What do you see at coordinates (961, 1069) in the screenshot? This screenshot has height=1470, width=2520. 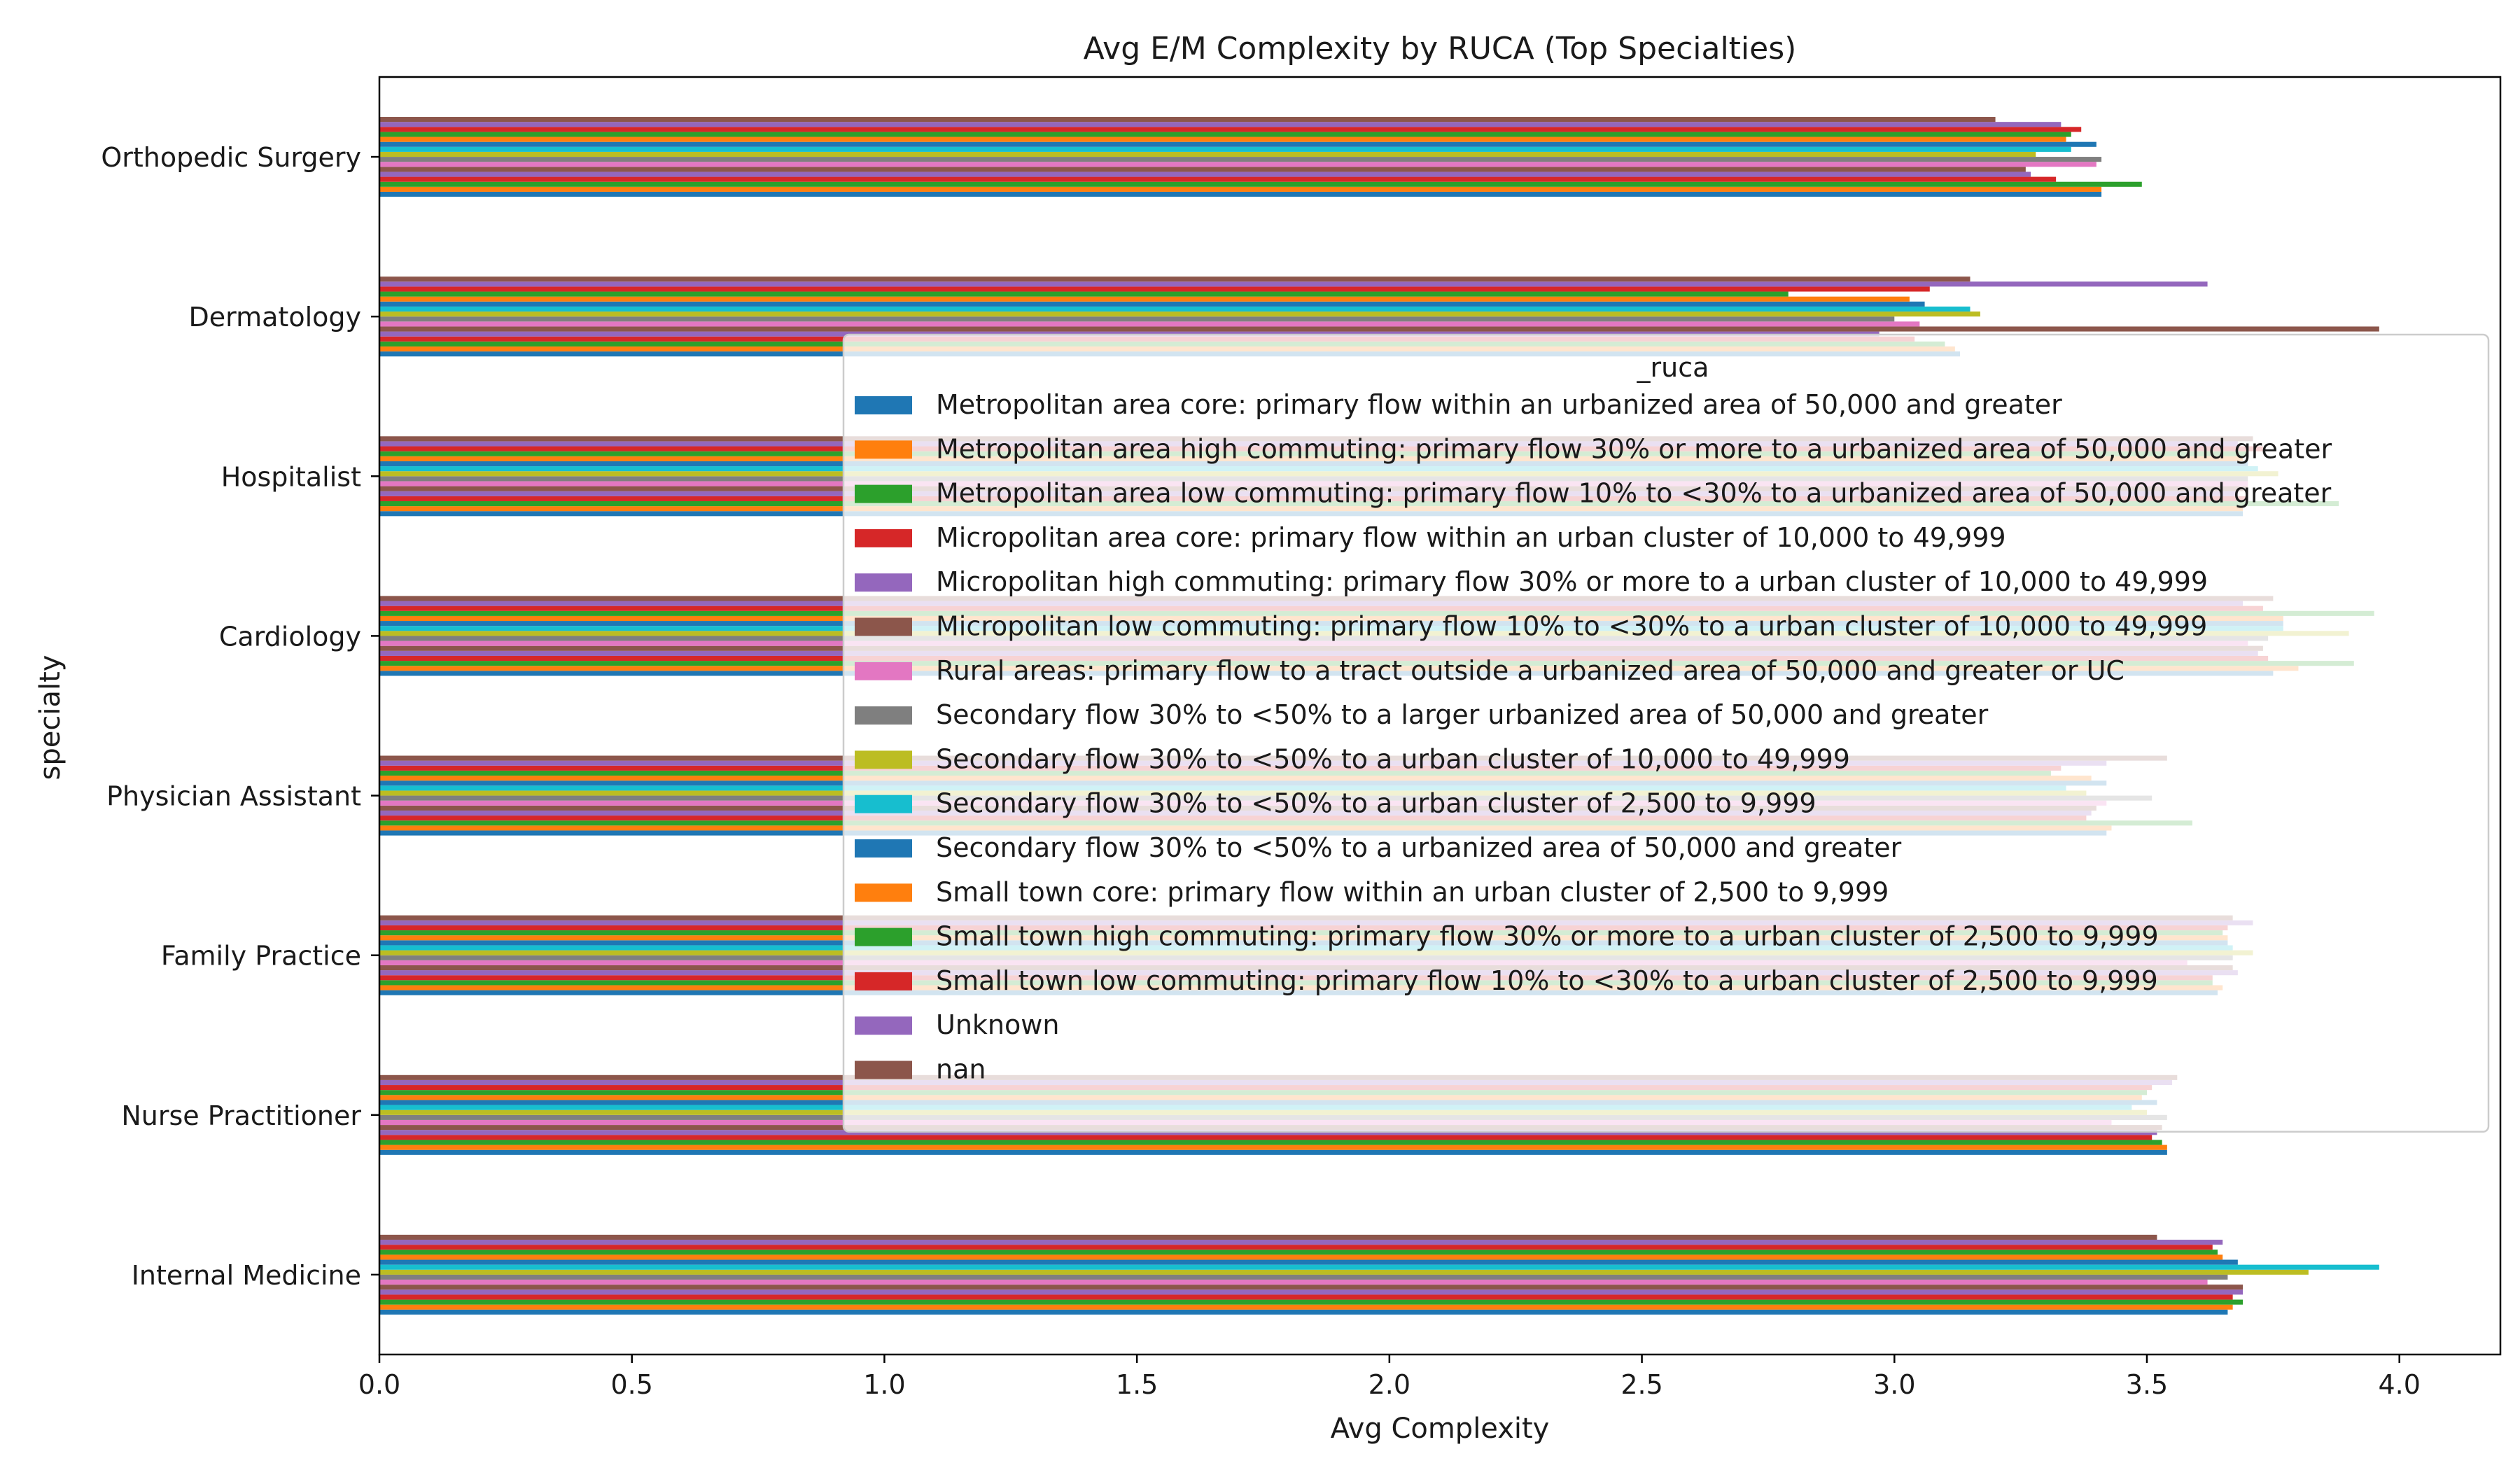 I see `legend-entry: nan` at bounding box center [961, 1069].